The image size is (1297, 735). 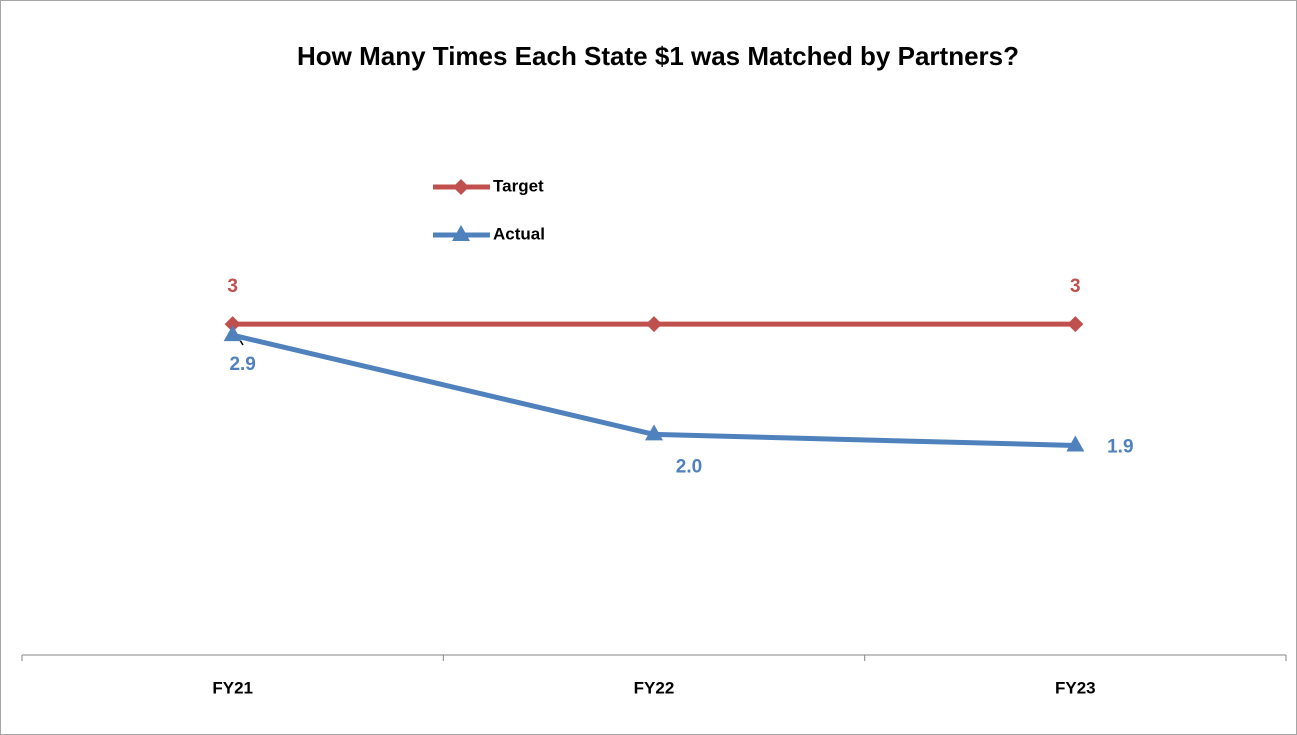 What do you see at coordinates (518, 185) in the screenshot?
I see `legend-label: Target` at bounding box center [518, 185].